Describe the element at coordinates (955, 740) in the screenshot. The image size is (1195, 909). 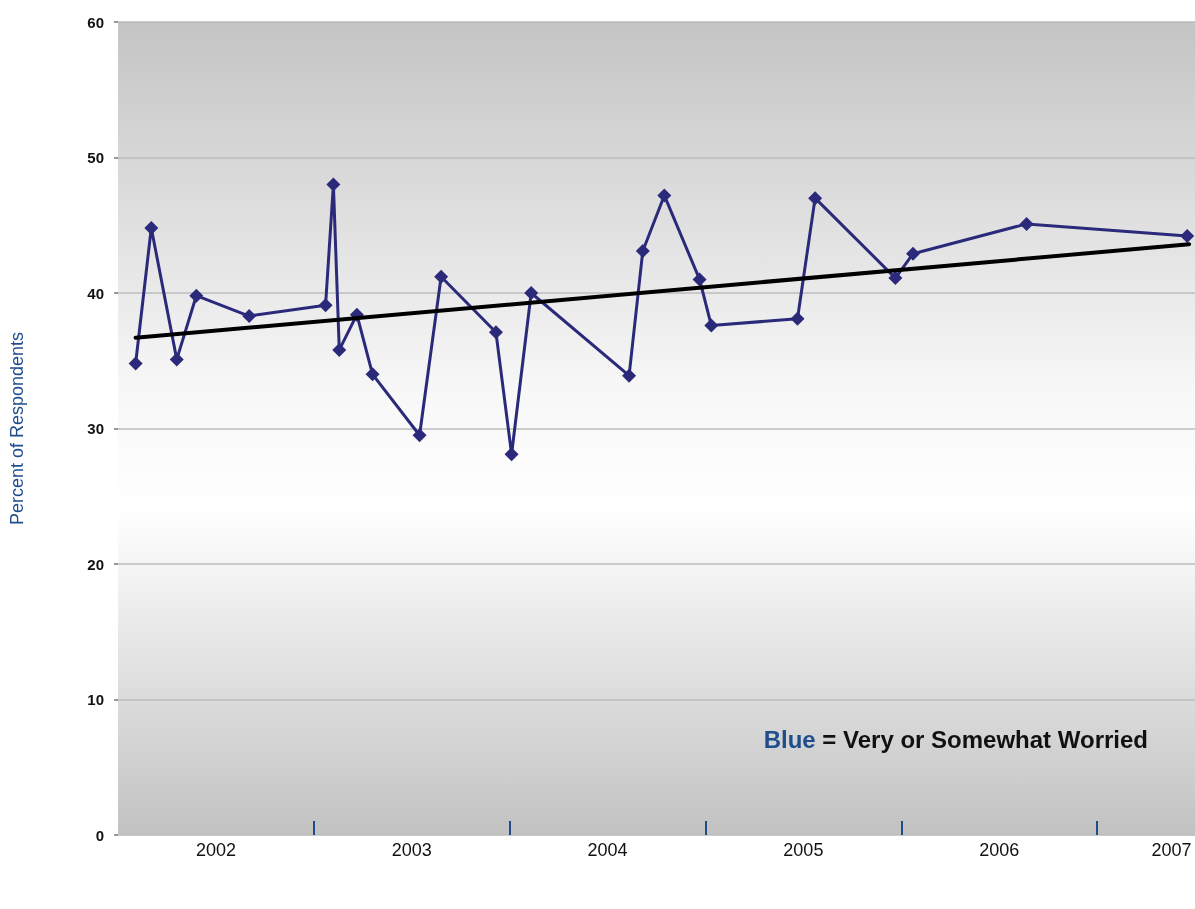
I see `annotation: Blue = Very or Somewhat Worried` at that location.